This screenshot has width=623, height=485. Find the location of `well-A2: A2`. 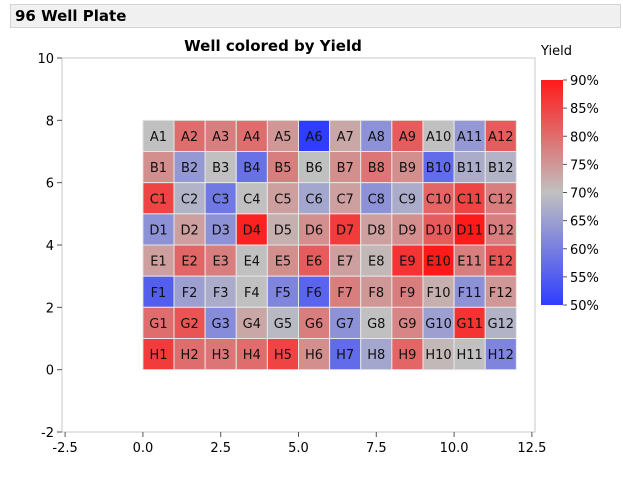

well-A2: A2 is located at coordinates (189, 136).